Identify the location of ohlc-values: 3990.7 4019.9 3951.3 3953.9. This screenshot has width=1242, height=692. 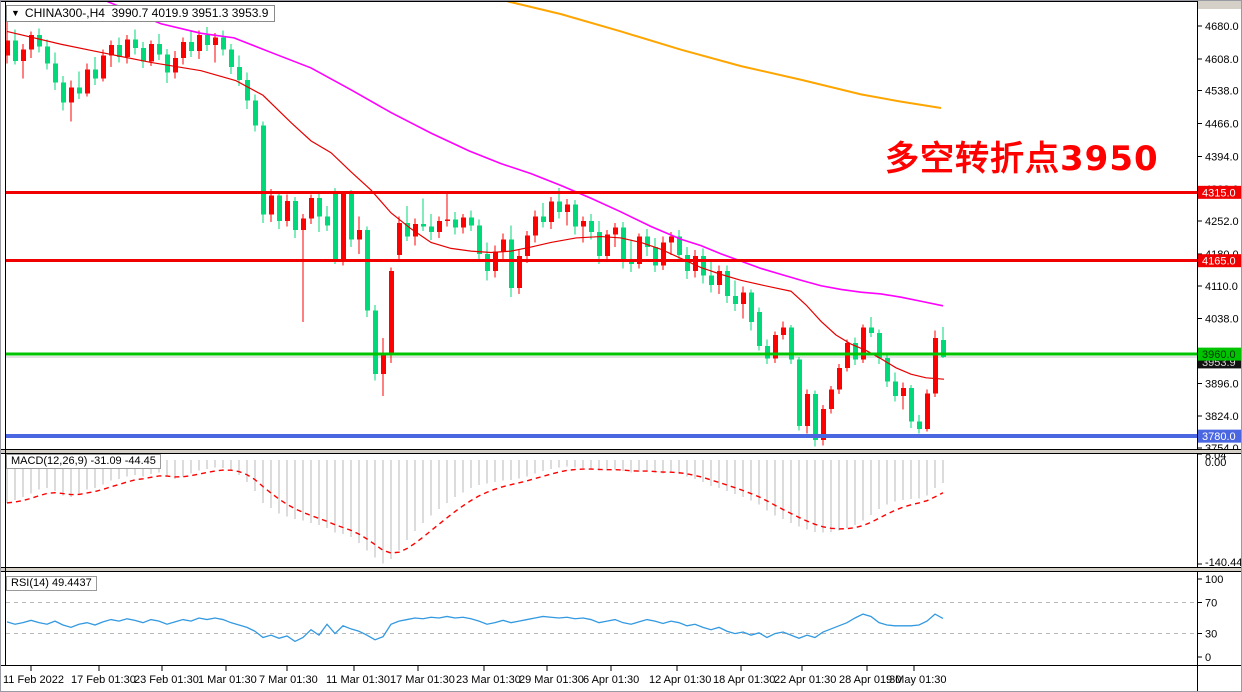
(190, 13).